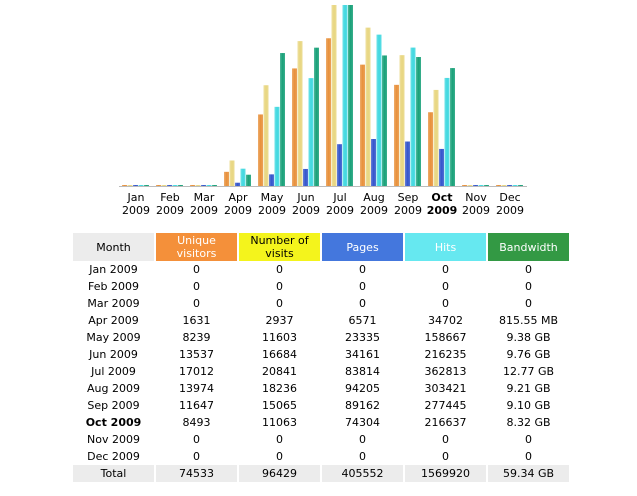  What do you see at coordinates (321, 388) in the screenshot?
I see `table-row: Aug 2009 13974 18236 94205 303421 9.21 GB` at bounding box center [321, 388].